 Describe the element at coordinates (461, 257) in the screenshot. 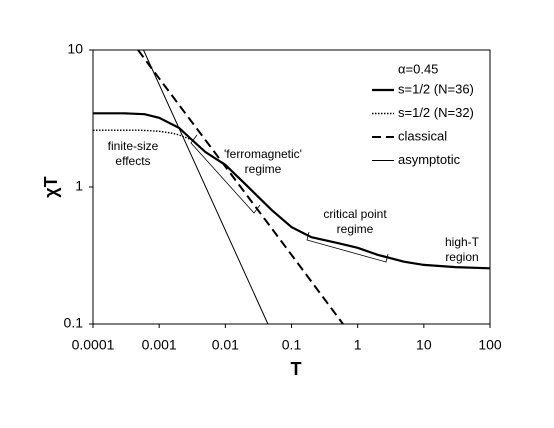

I see `annotation: region` at that location.